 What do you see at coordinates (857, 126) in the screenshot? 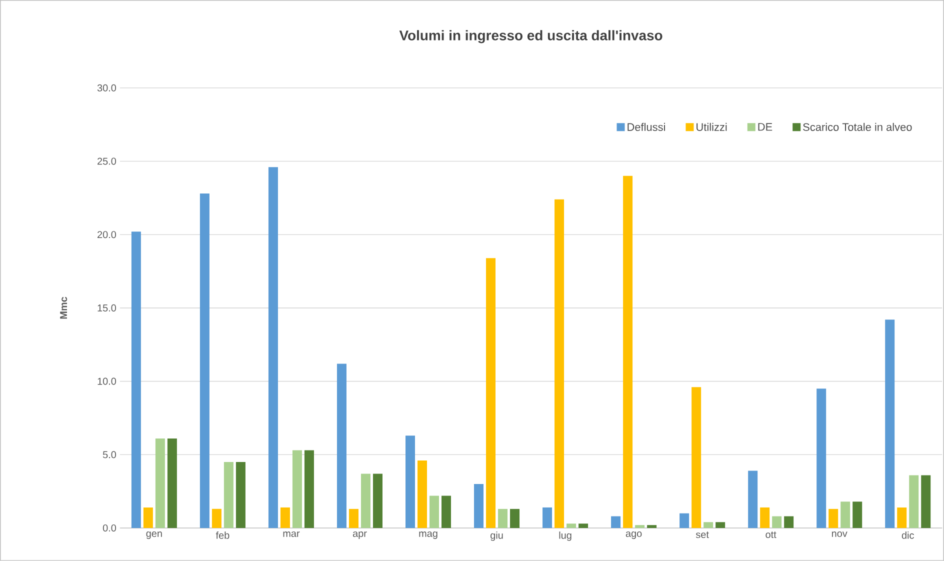
I see `legend-label: Scarico Totale in alveo` at bounding box center [857, 126].